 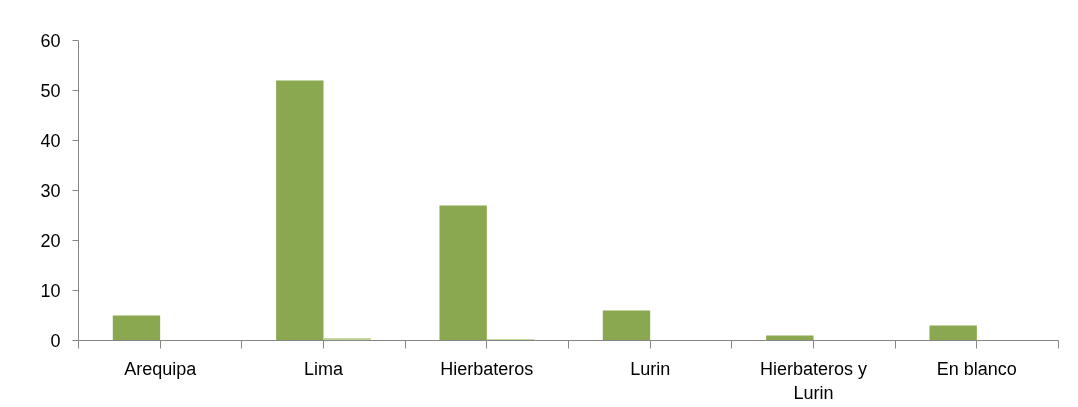 What do you see at coordinates (50, 241) in the screenshot?
I see `y-tick-label: 20` at bounding box center [50, 241].